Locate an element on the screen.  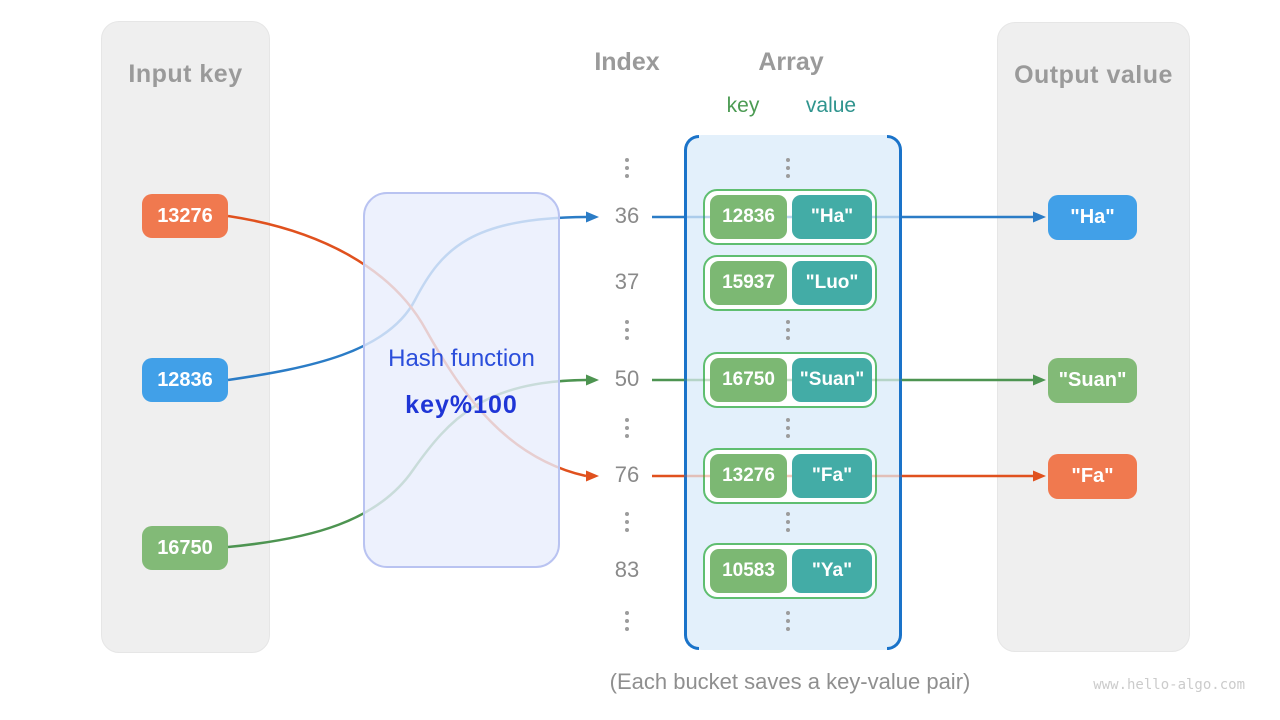
input-panel-title: Input key is located at coordinates (185, 74).